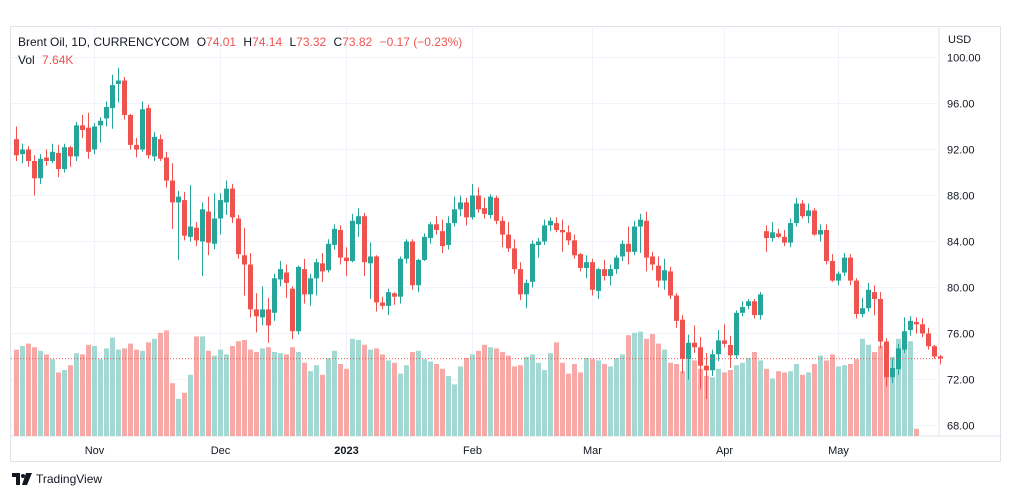  What do you see at coordinates (221, 42) in the screenshot?
I see `open-value: 74.01` at bounding box center [221, 42].